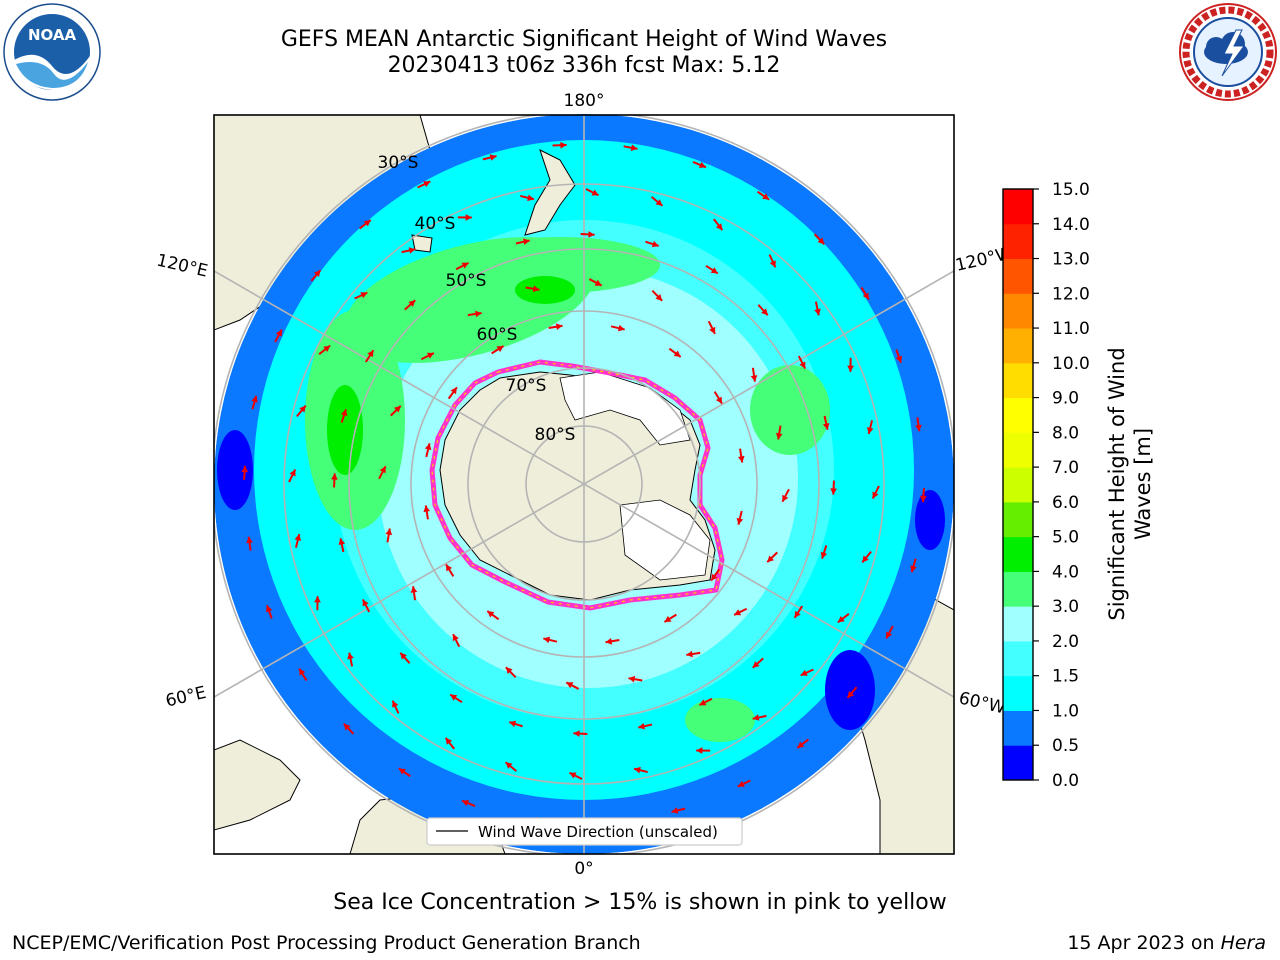 Image resolution: width=1280 pixels, height=960 pixels. I want to click on meridian-label-60e: 60°E, so click(186, 697).